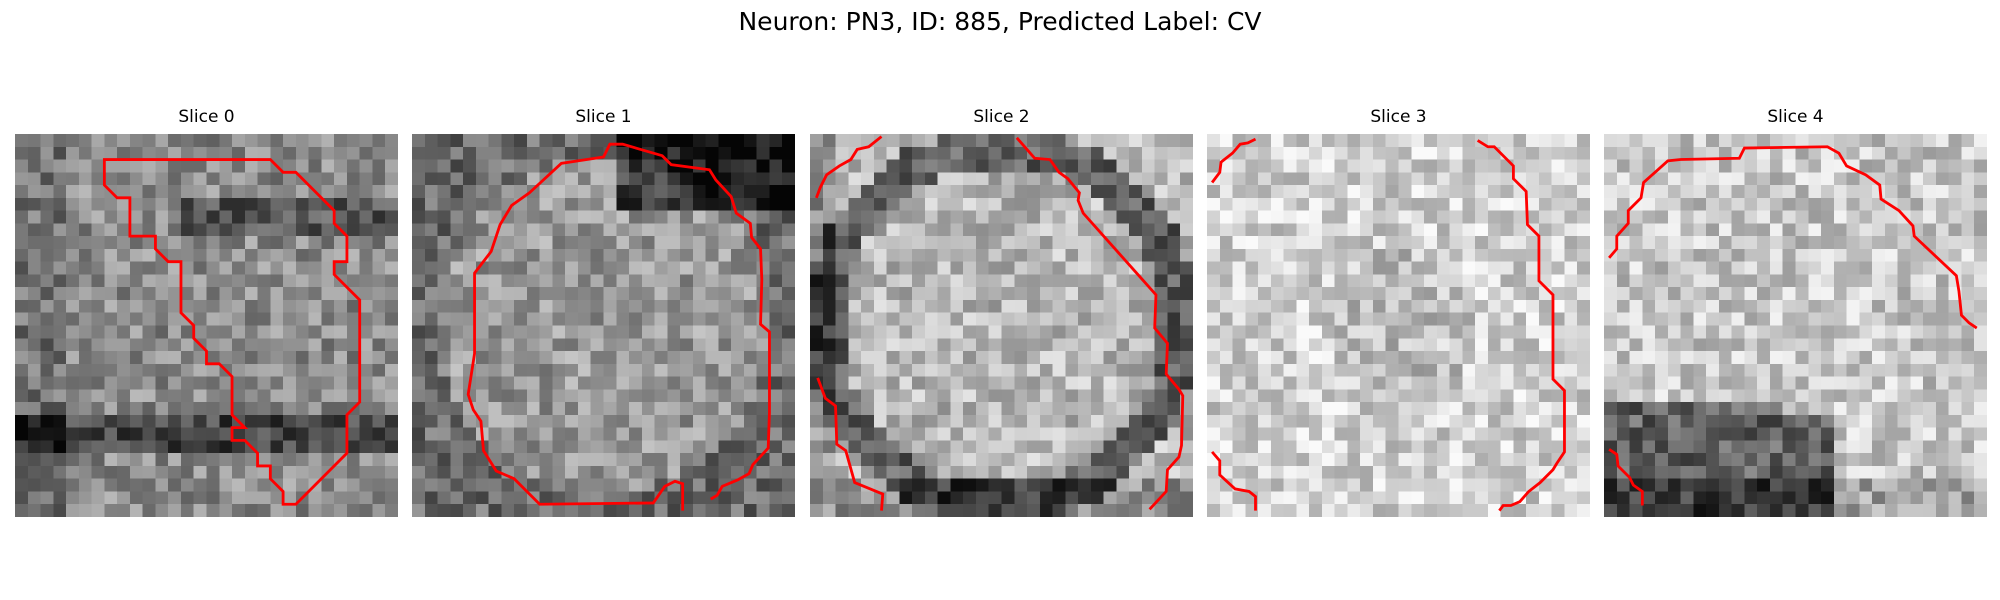 This screenshot has width=2000, height=600. I want to click on contour-line-3b, so click(1521, 325).